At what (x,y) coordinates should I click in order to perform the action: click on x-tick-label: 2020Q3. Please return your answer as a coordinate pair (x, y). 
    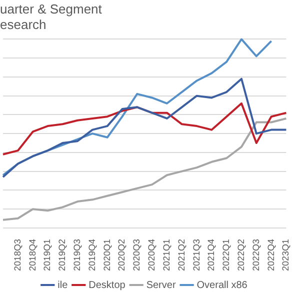
    Looking at the image, I should click on (137, 255).